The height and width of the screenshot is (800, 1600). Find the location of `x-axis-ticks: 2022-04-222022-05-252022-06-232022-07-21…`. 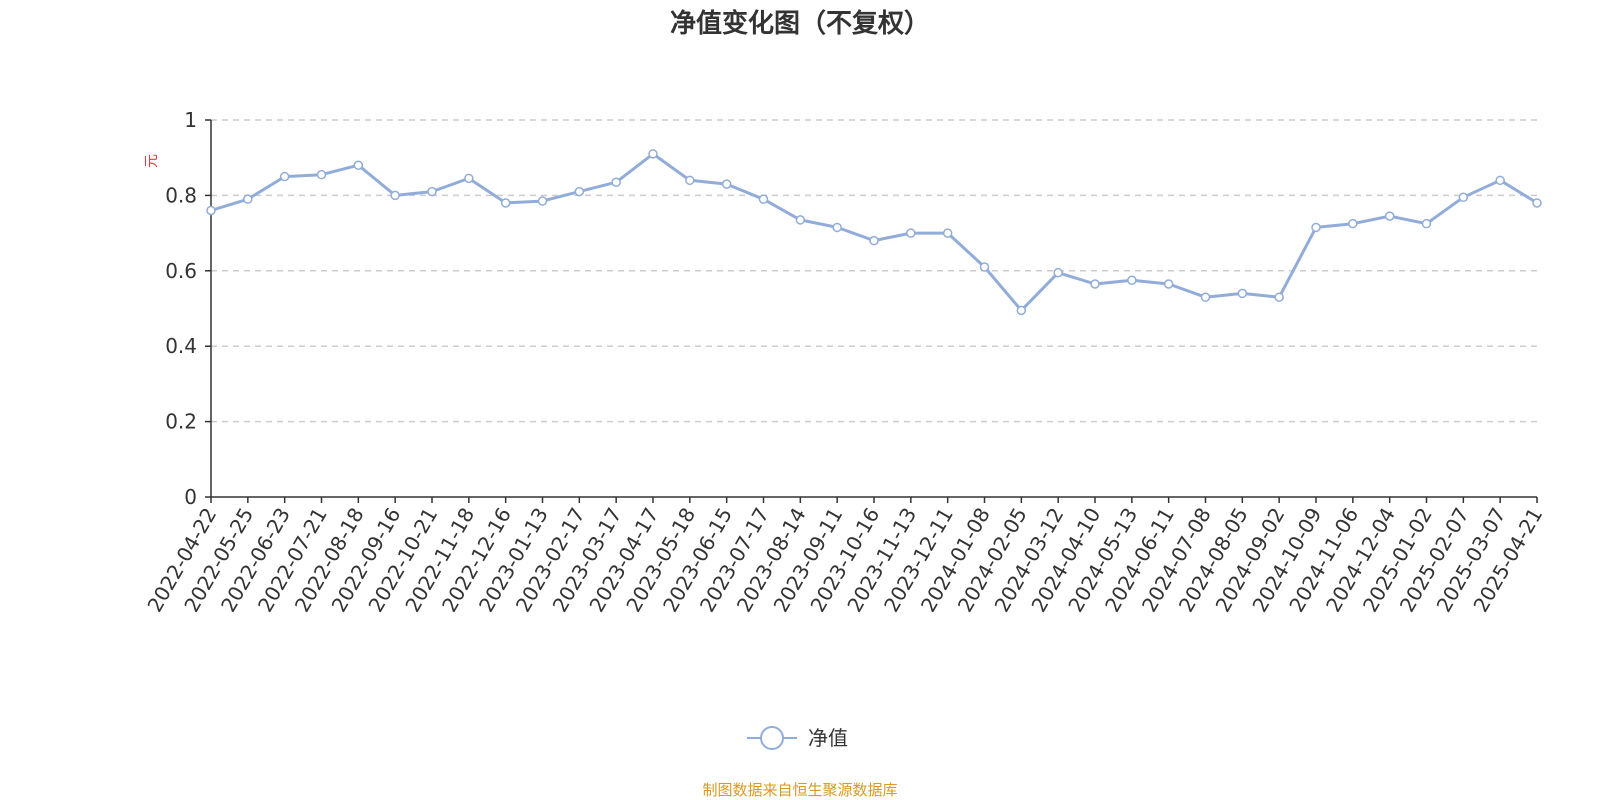

x-axis-ticks: 2022-04-222022-05-252022-06-232022-07-21… is located at coordinates (844, 556).